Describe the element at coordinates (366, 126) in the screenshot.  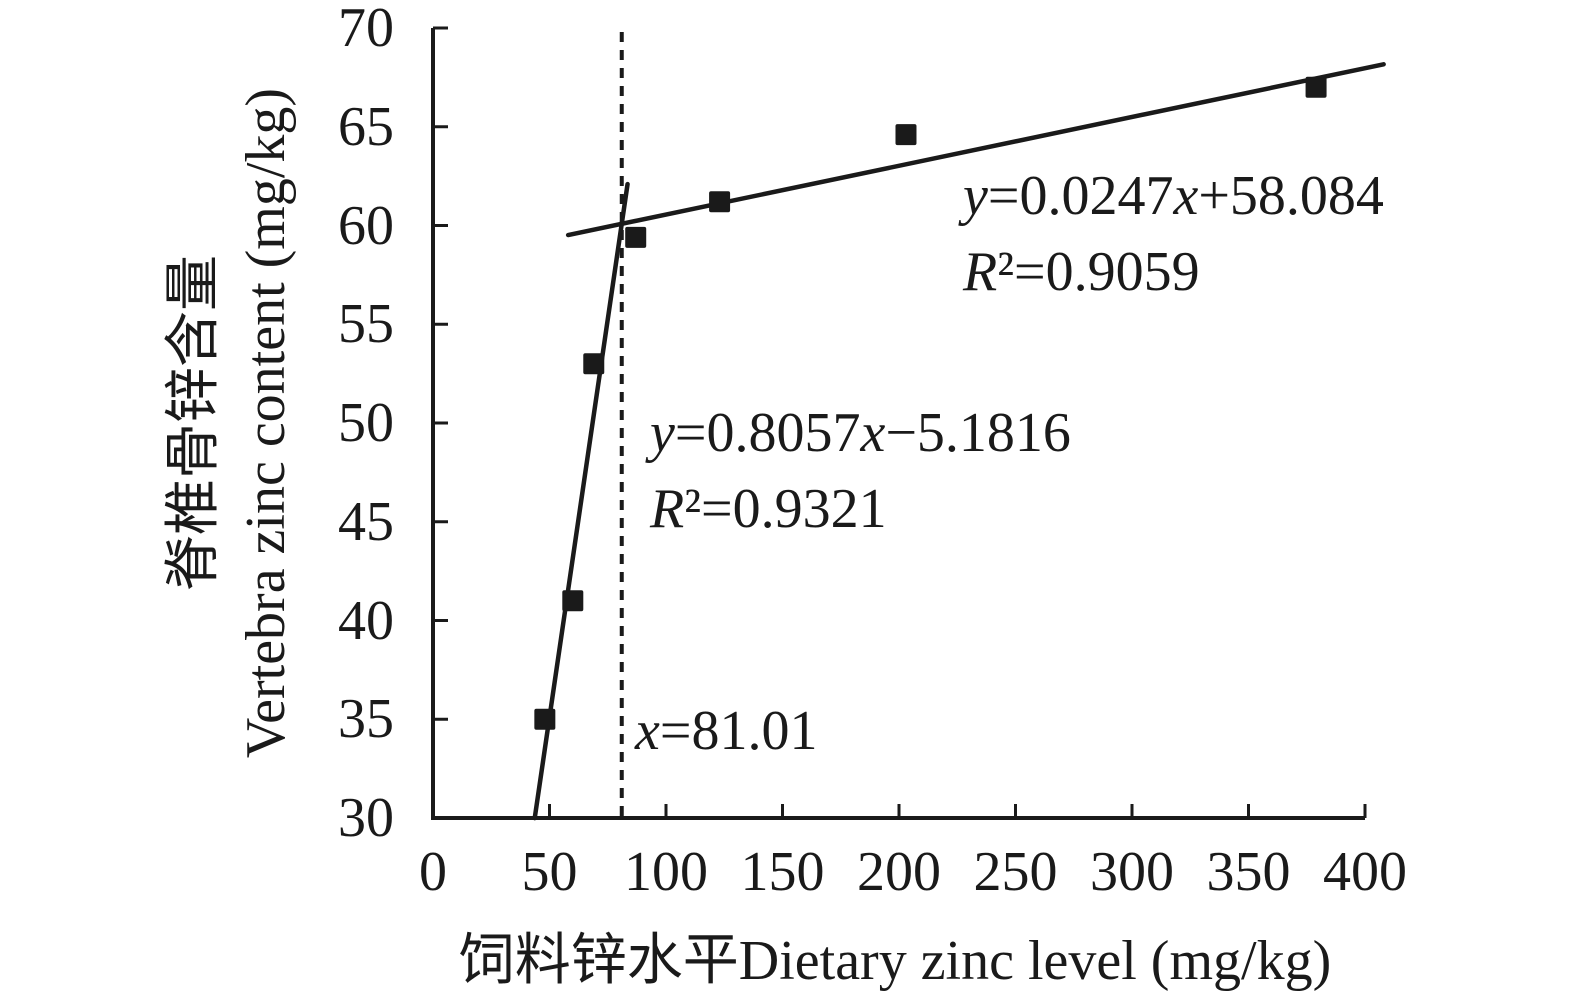
I see `y-tick-label: 65` at that location.